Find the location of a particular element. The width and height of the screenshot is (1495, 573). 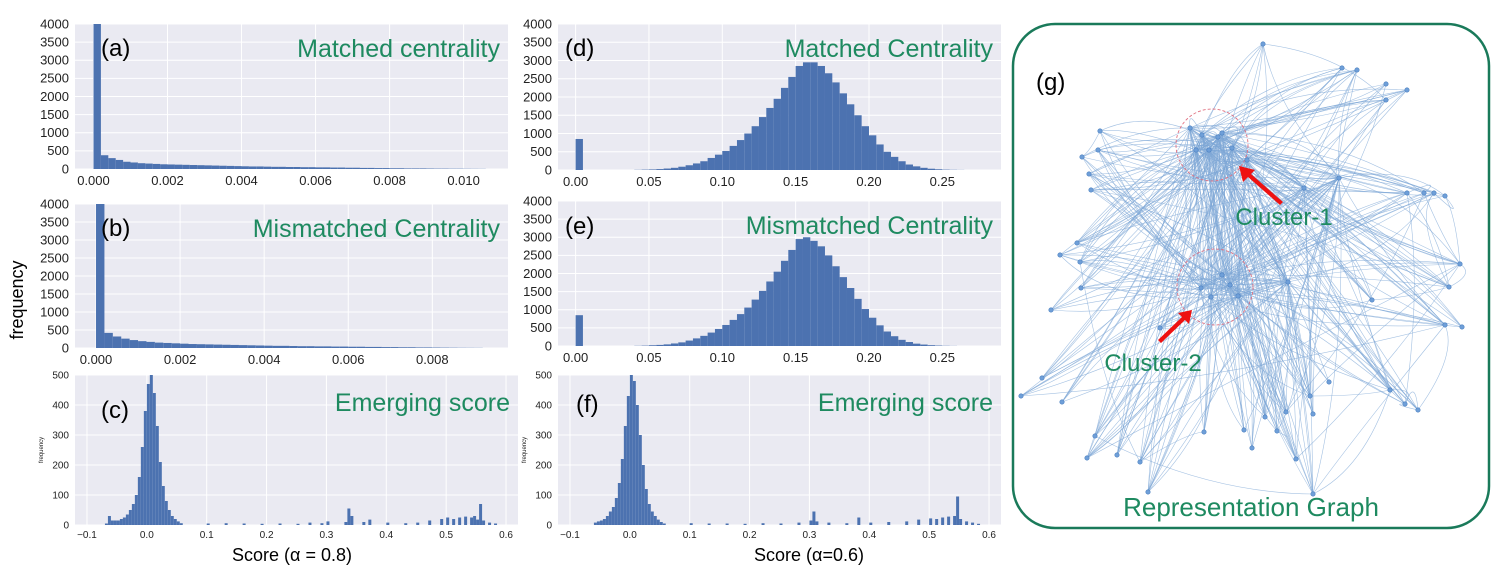

y-tick-label: 500 is located at coordinates (541, 151).